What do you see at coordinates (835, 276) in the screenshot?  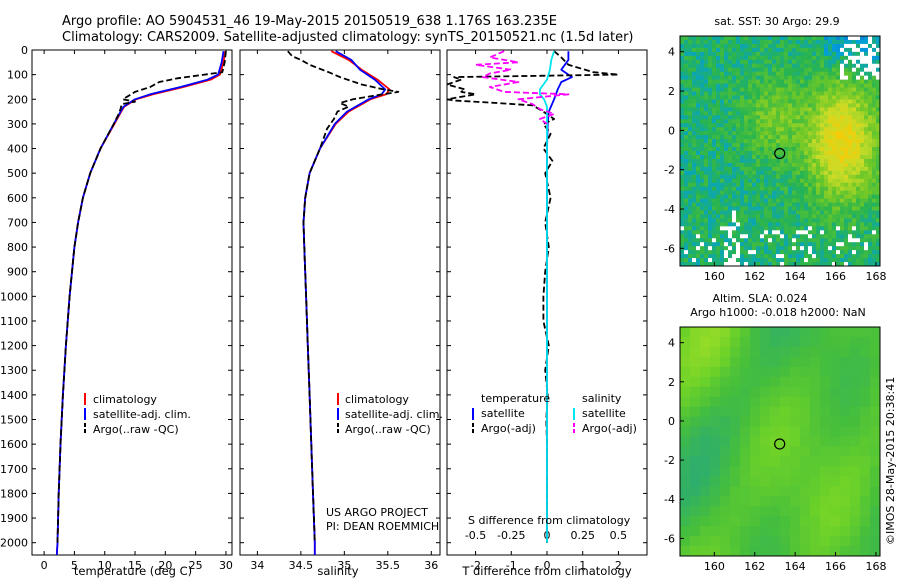 I see `map-x-tick-label: 166` at bounding box center [835, 276].